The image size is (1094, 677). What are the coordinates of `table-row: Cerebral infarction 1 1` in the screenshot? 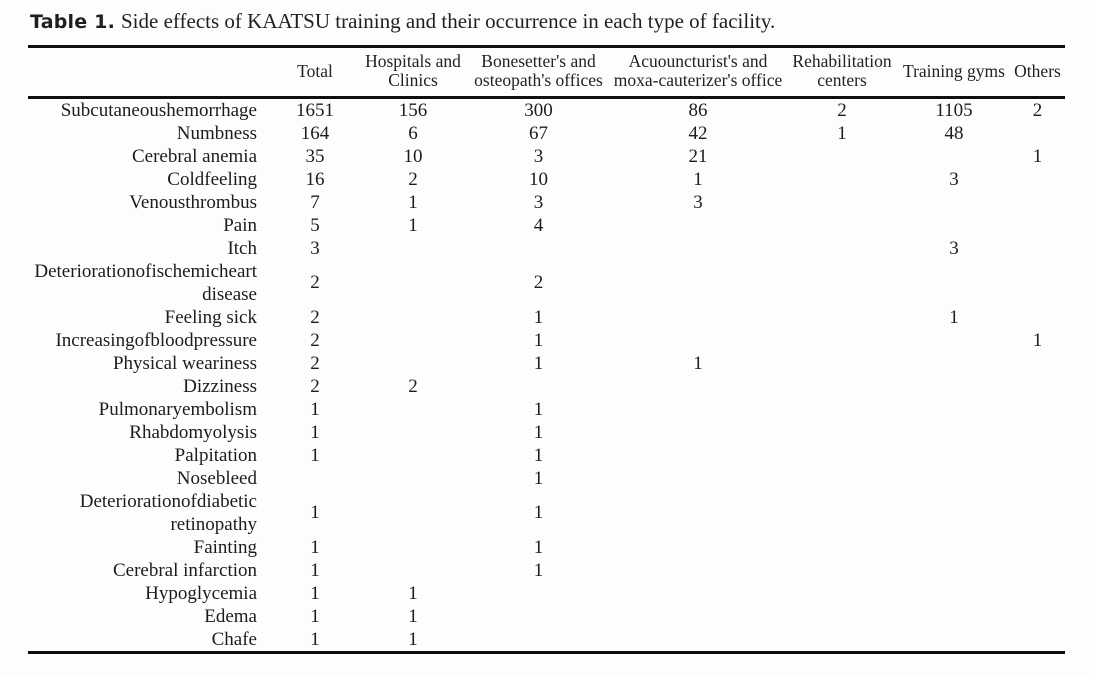 It's located at (546, 570).